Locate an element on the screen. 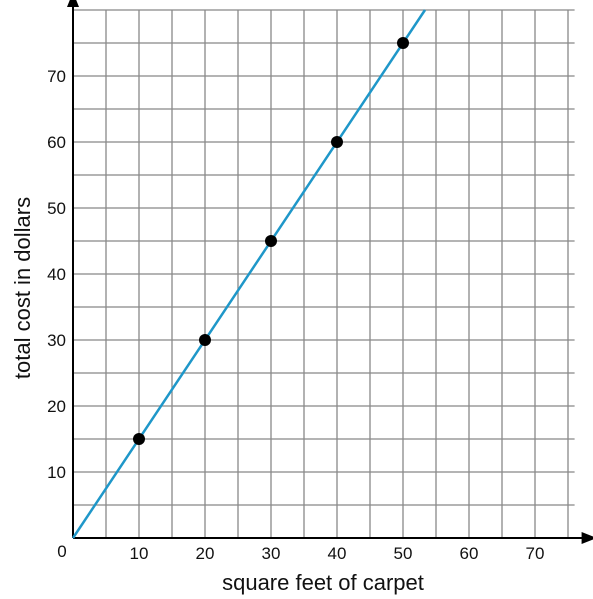  y-tick-label: 10 is located at coordinates (56, 472).